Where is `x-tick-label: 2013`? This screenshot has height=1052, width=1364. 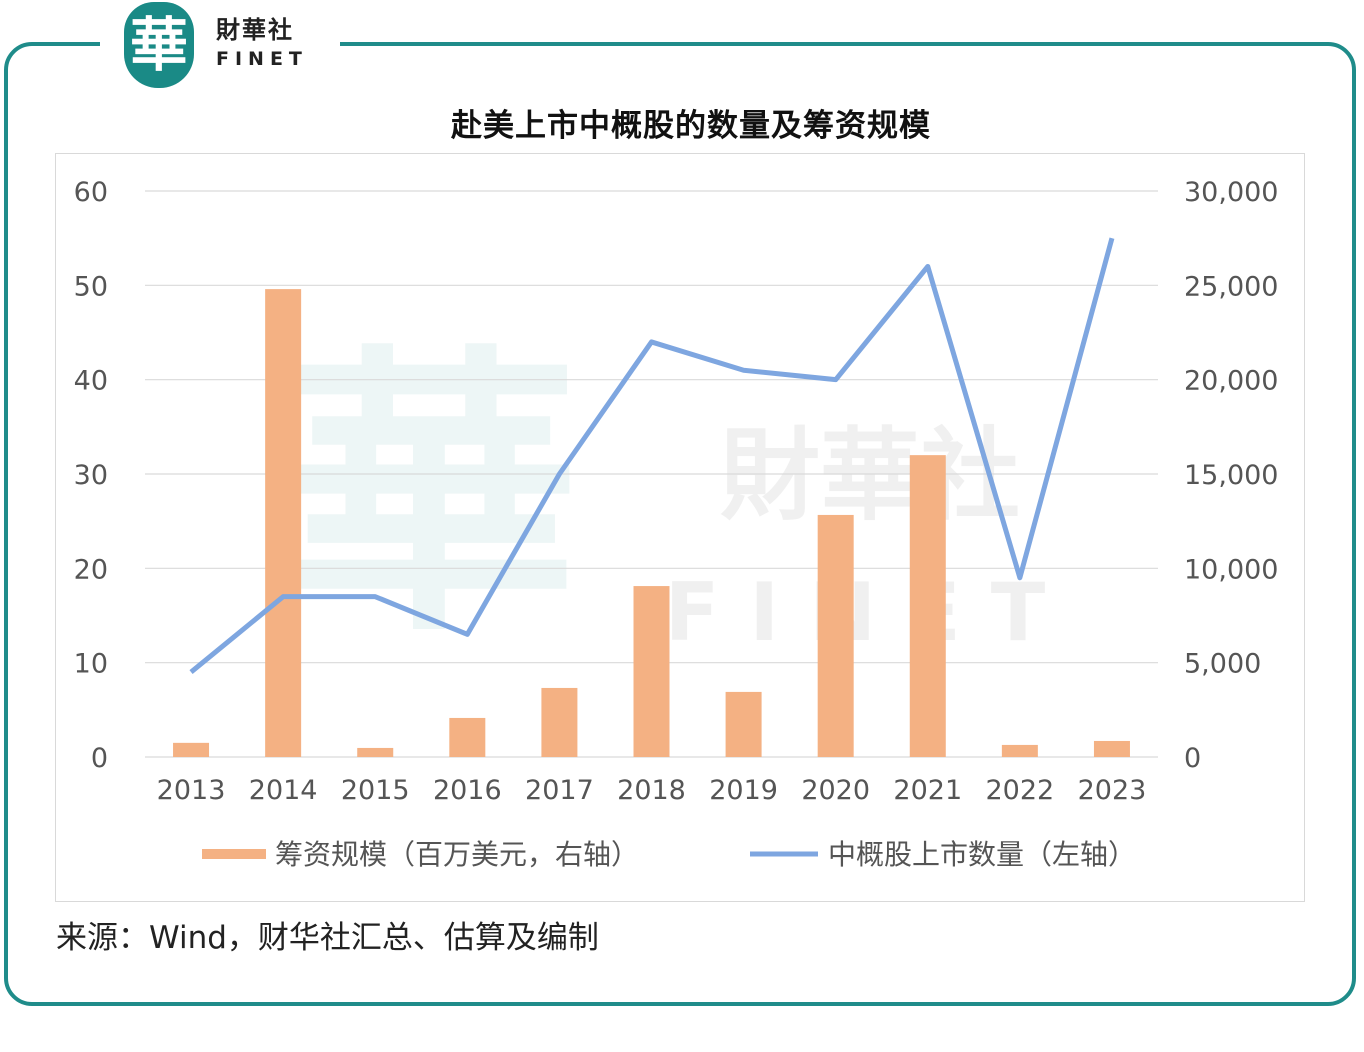 x-tick-label: 2013 is located at coordinates (191, 790).